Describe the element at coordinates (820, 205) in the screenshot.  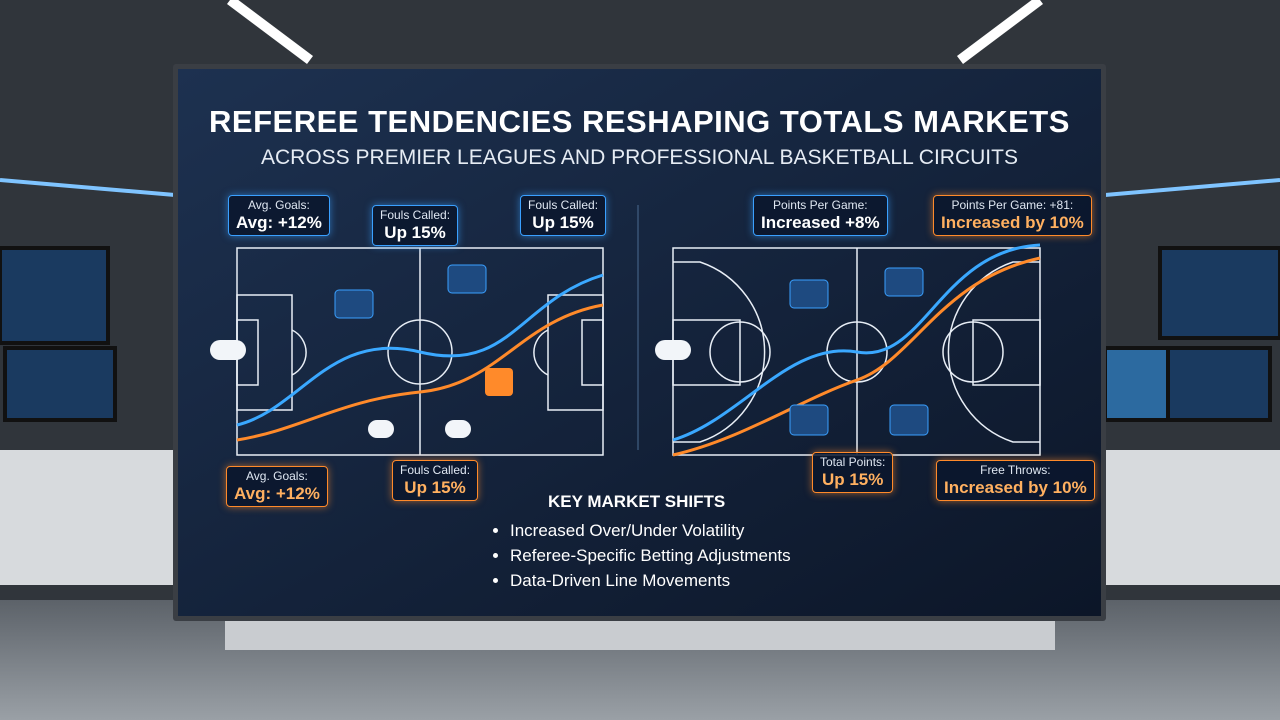
I see `callout-label: Points Per Game:` at that location.